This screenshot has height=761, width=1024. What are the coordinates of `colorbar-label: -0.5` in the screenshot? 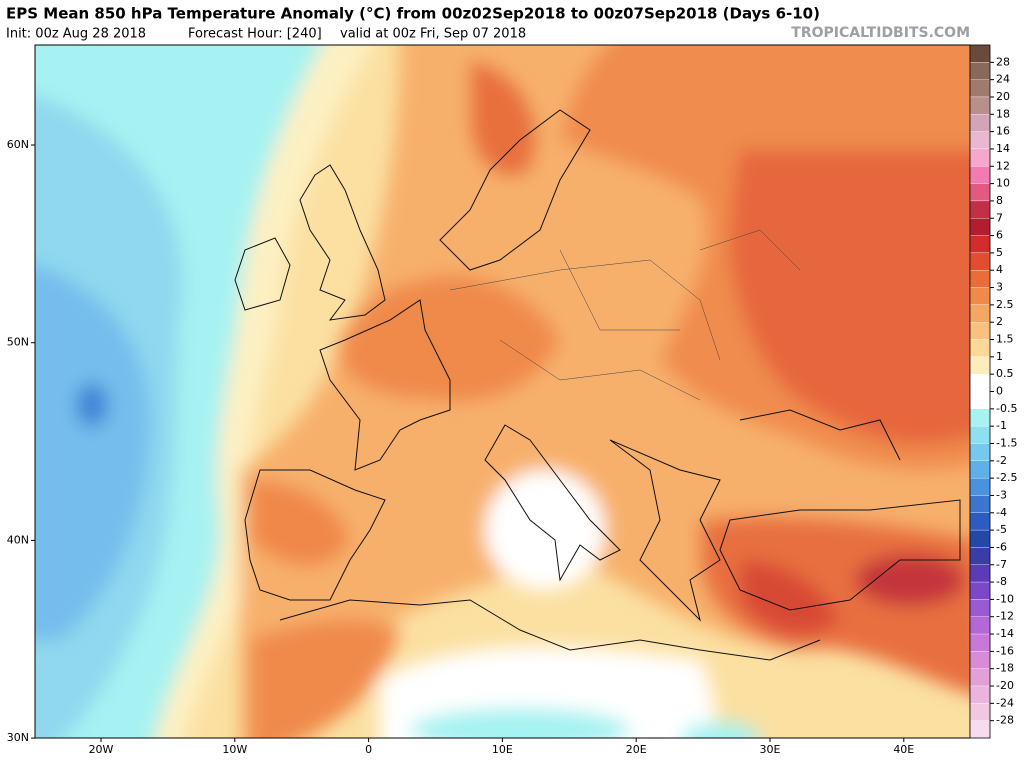 It's located at (1006, 408).